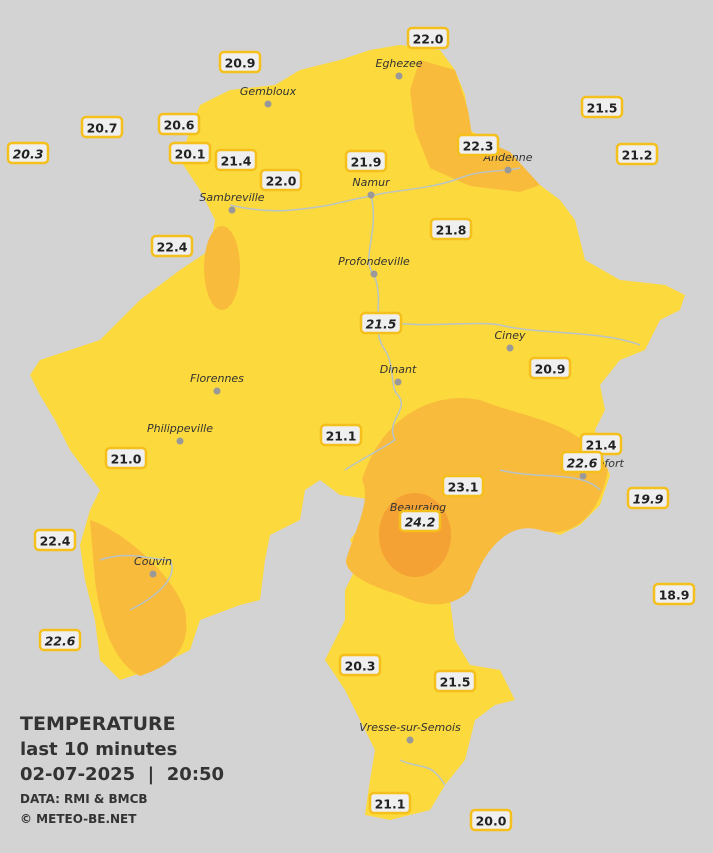  I want to click on station-value: 19.9, so click(648, 499).